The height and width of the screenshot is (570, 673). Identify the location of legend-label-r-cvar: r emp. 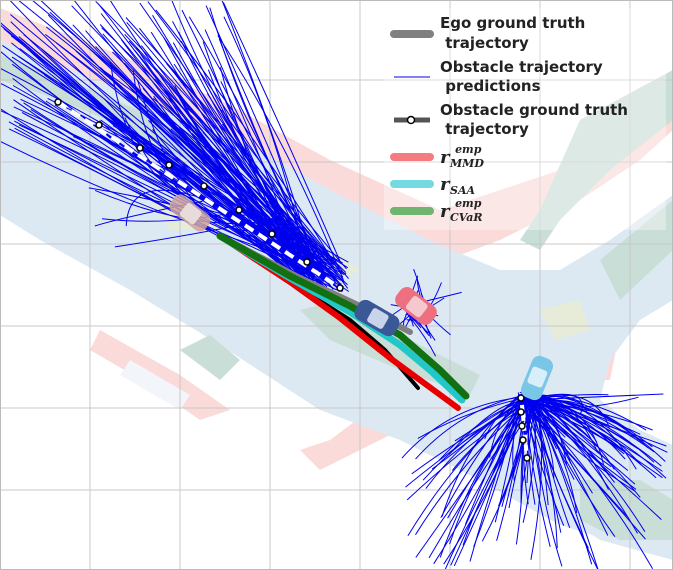
(461, 209).